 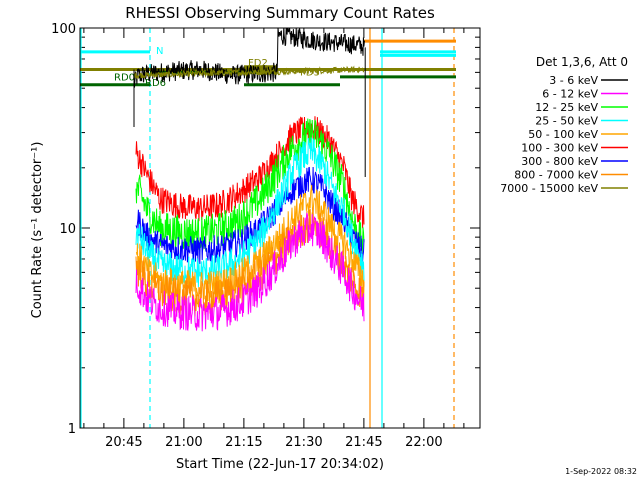 I want to click on legend-label-100-300-kev: 100 - 300 keV, so click(x=559, y=148).